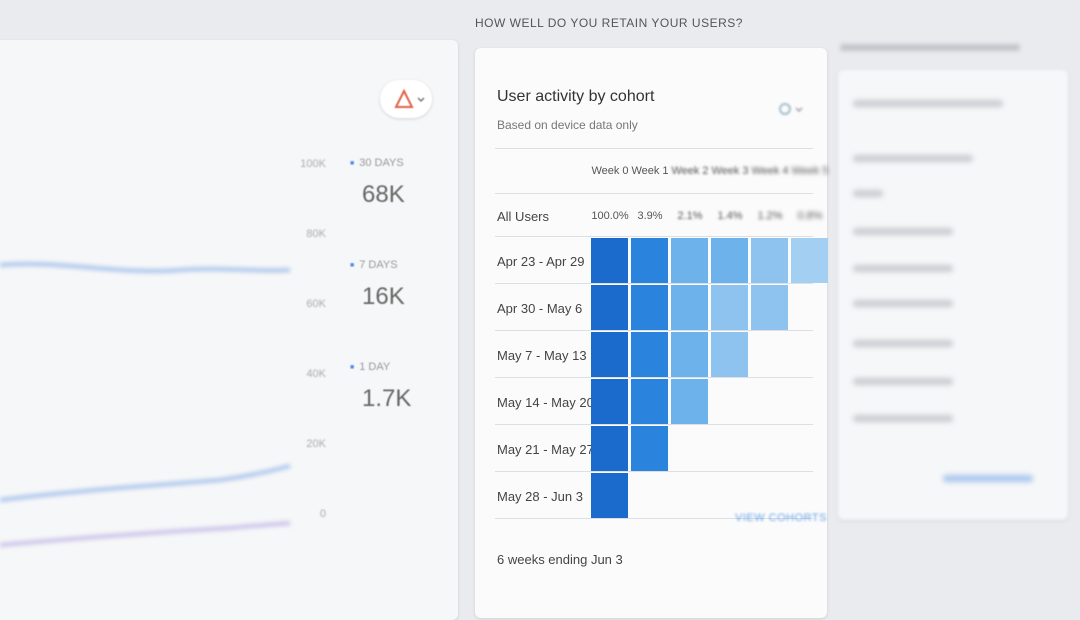 This screenshot has height=620, width=1080. I want to click on cohort-row-label: May 7 - May 13, so click(542, 355).